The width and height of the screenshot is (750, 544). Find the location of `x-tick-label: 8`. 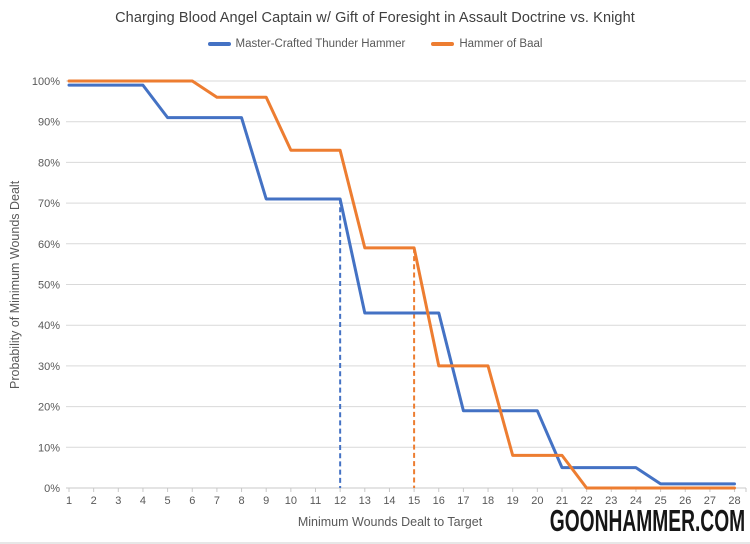

x-tick-label: 8 is located at coordinates (241, 501).